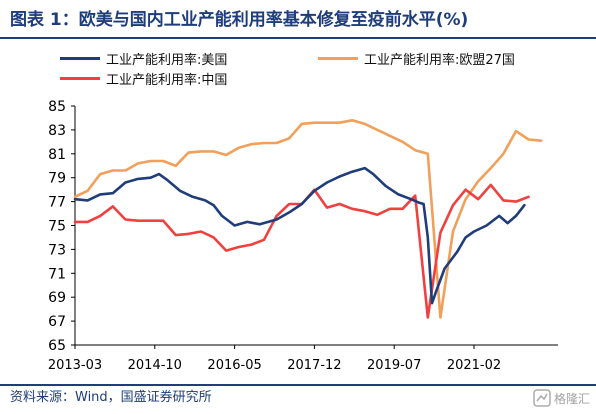 This screenshot has width=596, height=414. Describe the element at coordinates (111, 397) in the screenshot. I see `data-source-note: 资料来源：Wind，国盛证券研究所` at that location.